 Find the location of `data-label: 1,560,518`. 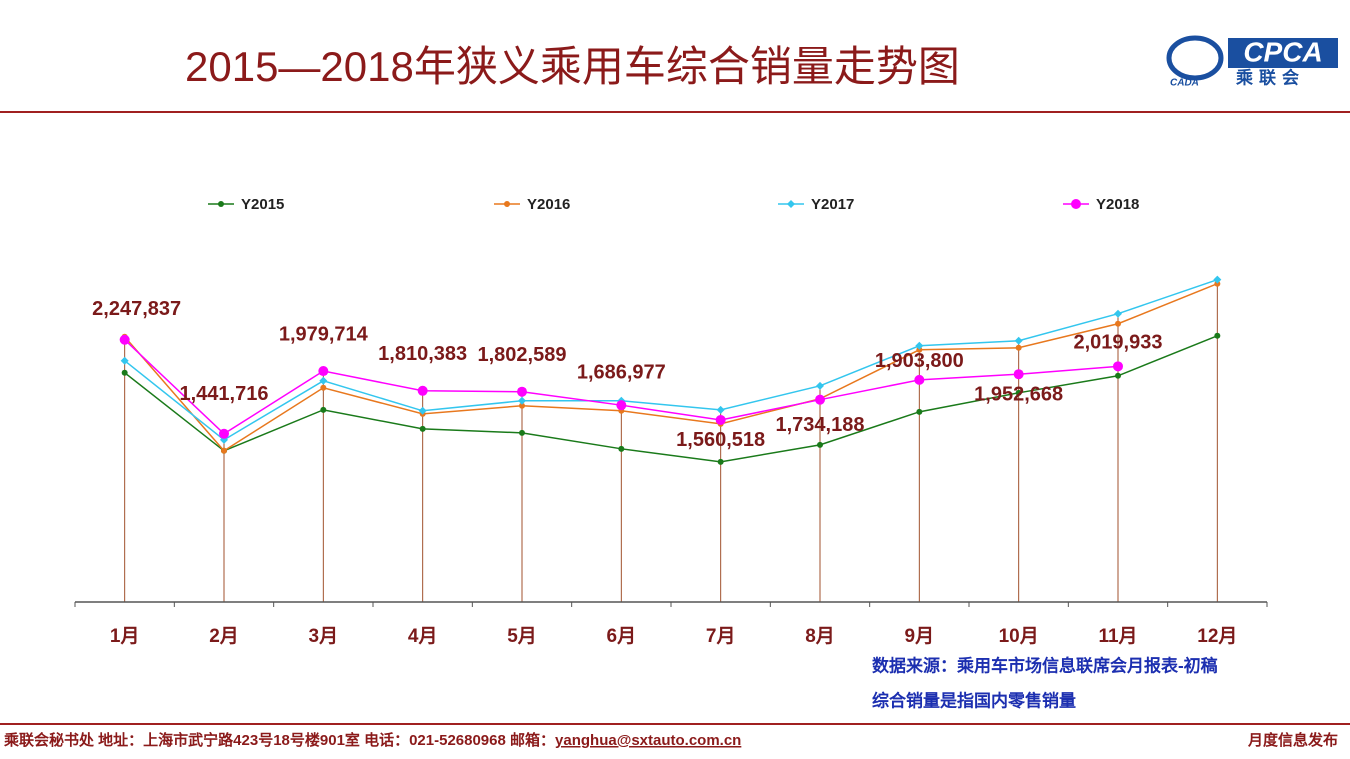

data-label: 1,560,518 is located at coordinates (720, 440).